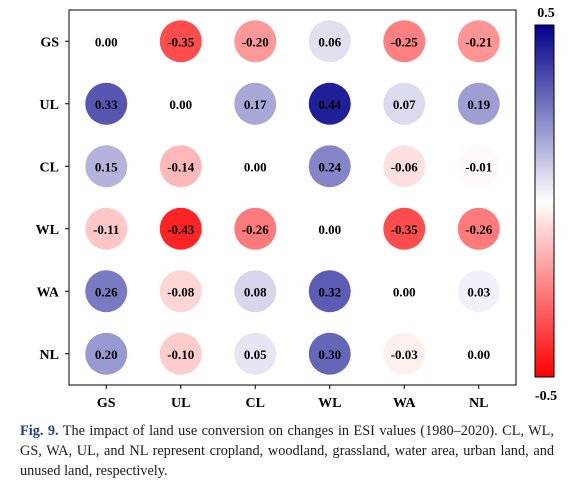 Image resolution: width=574 pixels, height=488 pixels. Describe the element at coordinates (546, 13) in the screenshot. I see `colorbar-max-label: 0.5` at that location.